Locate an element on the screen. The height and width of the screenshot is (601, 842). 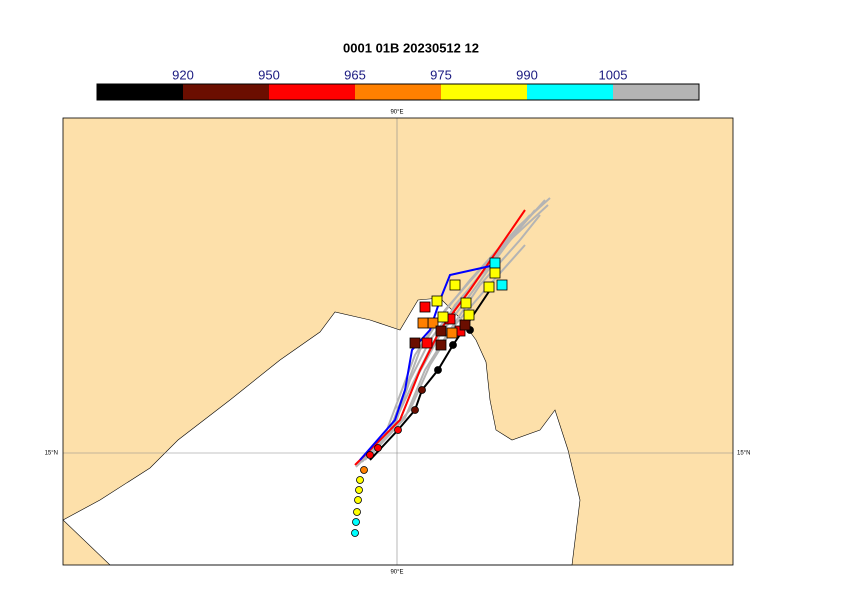
lat-label-right: 15°N is located at coordinates (743, 454).